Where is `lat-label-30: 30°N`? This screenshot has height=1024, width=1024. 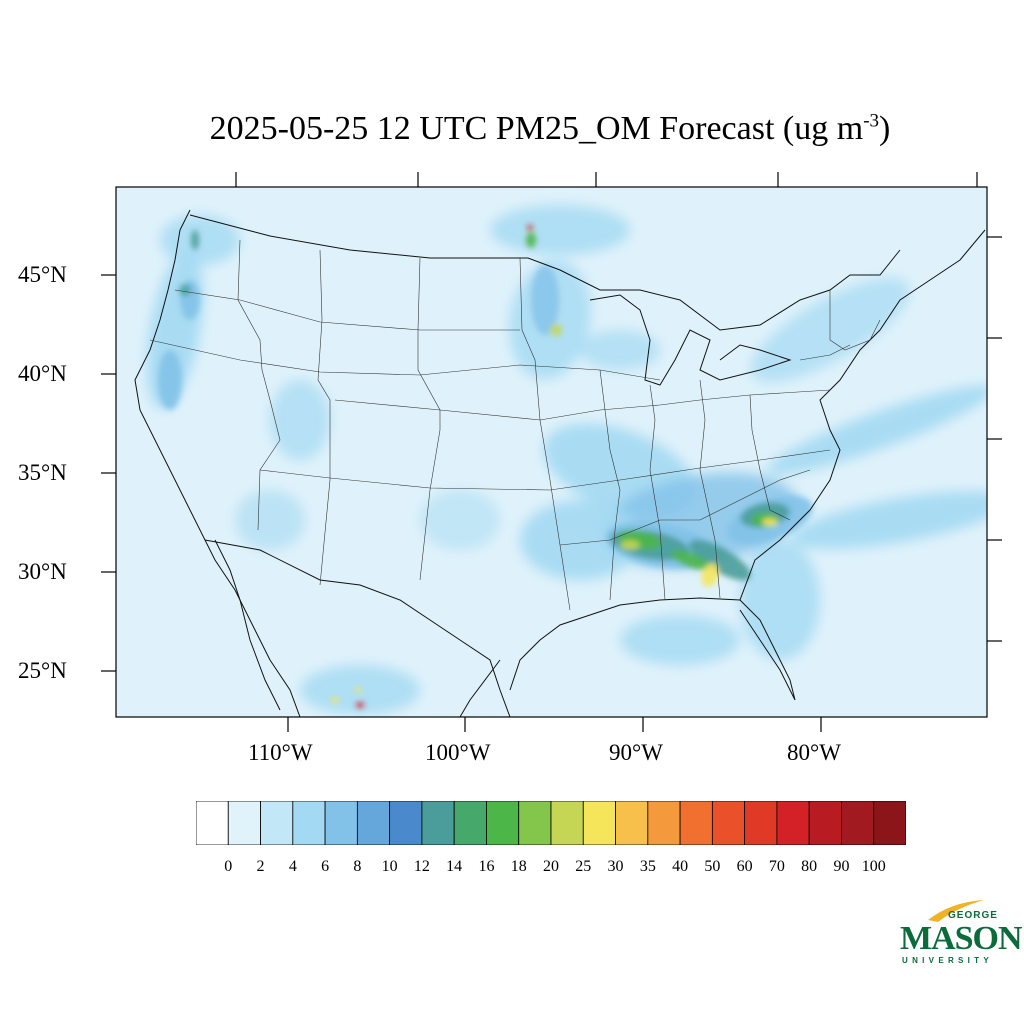
lat-label-30: 30°N is located at coordinates (42, 571).